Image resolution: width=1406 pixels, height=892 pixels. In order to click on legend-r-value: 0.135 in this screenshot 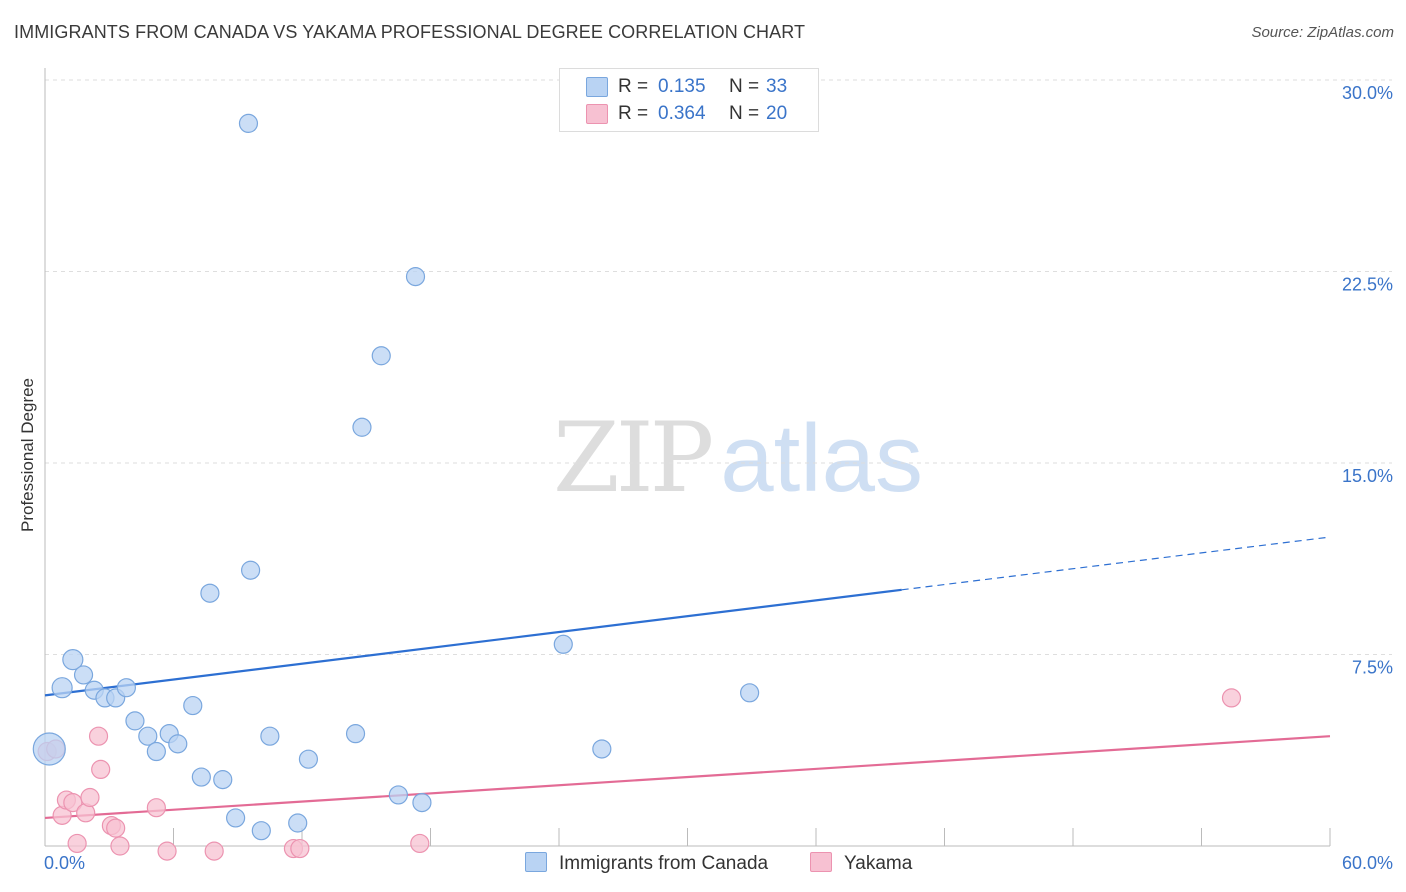, I will do `click(682, 86)`.